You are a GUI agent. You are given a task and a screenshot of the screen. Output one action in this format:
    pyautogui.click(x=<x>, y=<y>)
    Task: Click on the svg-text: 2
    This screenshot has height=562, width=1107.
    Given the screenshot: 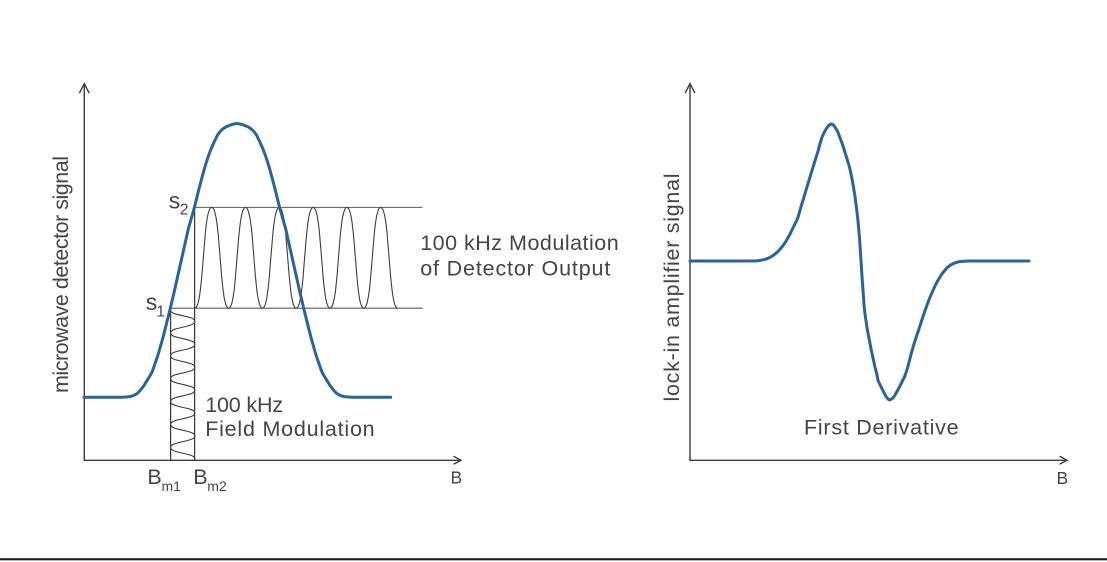 What is the action you would take?
    pyautogui.click(x=184, y=210)
    